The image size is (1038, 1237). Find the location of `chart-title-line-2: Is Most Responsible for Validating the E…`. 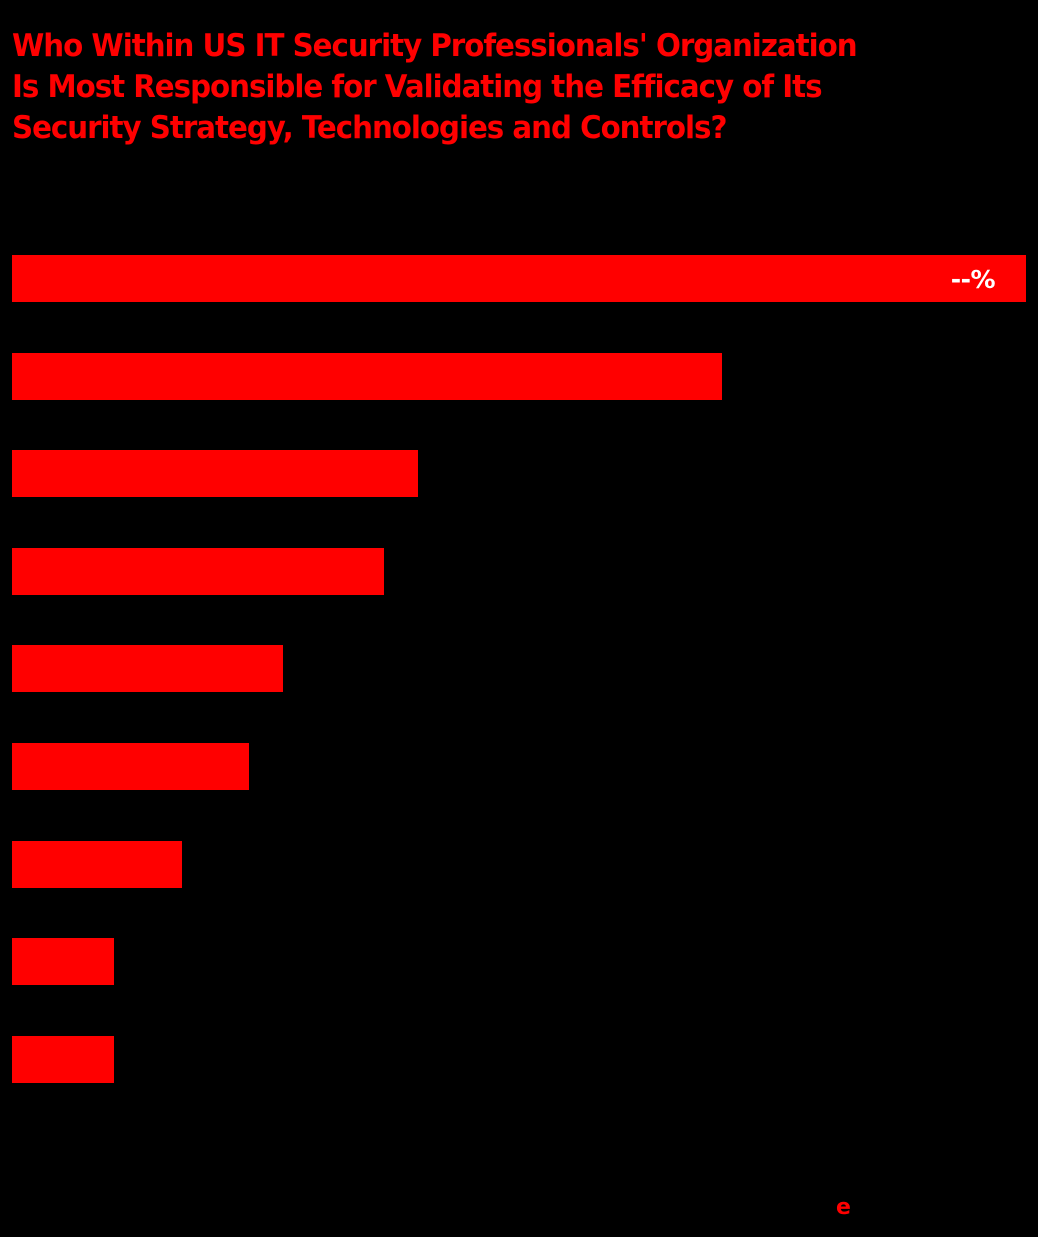

chart-title-line-2: Is Most Responsible for Validating the E… is located at coordinates (417, 87).